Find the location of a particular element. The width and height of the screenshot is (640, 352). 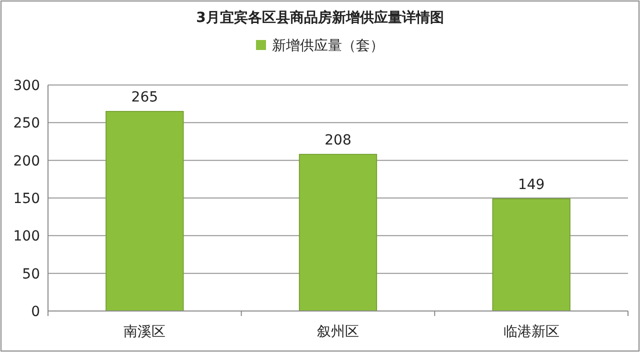

y-tick-label: 150 is located at coordinates (26, 199).